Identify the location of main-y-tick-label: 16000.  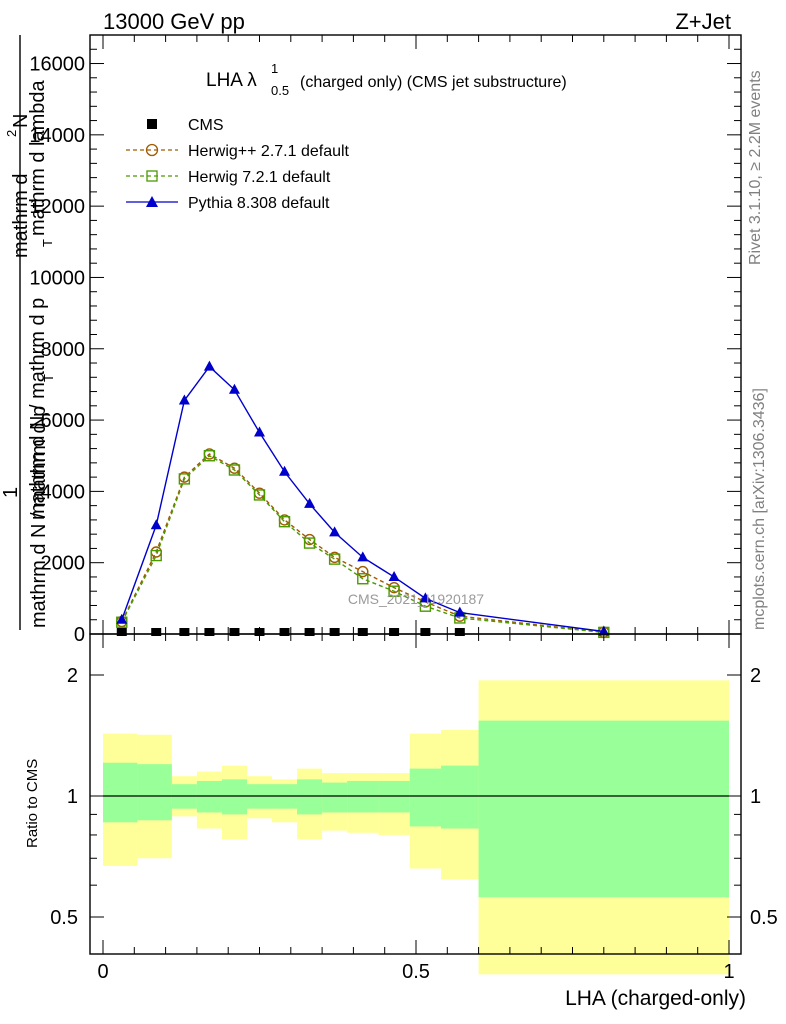
(57, 65).